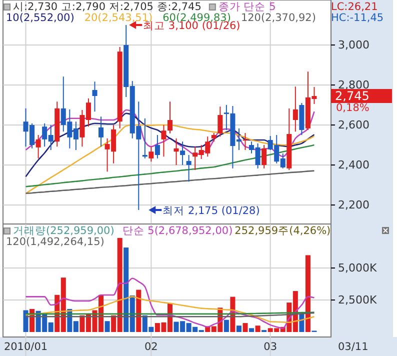 This screenshot has width=397, height=356. What do you see at coordinates (352, 96) in the screenshot?
I see `text: 2,745` at bounding box center [352, 96].